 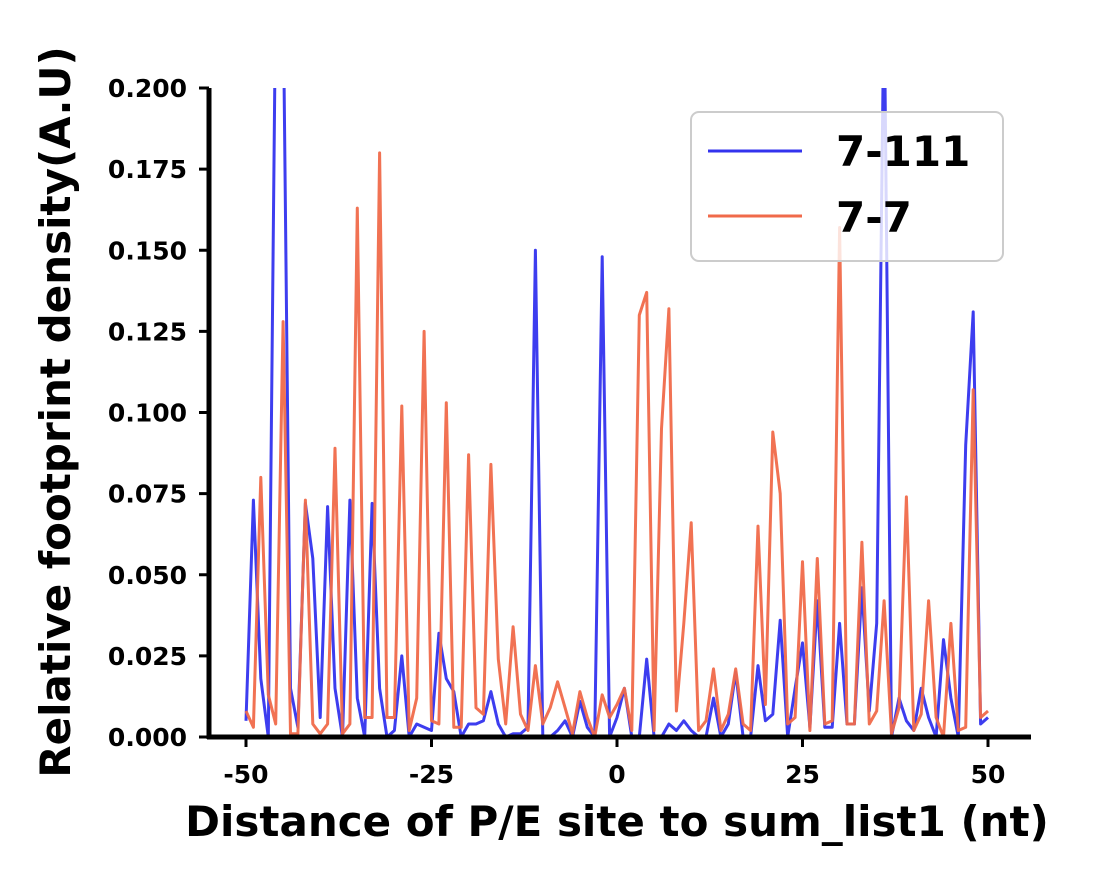 What do you see at coordinates (147, 494) in the screenshot?
I see `y-tick-label: 0.075` at bounding box center [147, 494].